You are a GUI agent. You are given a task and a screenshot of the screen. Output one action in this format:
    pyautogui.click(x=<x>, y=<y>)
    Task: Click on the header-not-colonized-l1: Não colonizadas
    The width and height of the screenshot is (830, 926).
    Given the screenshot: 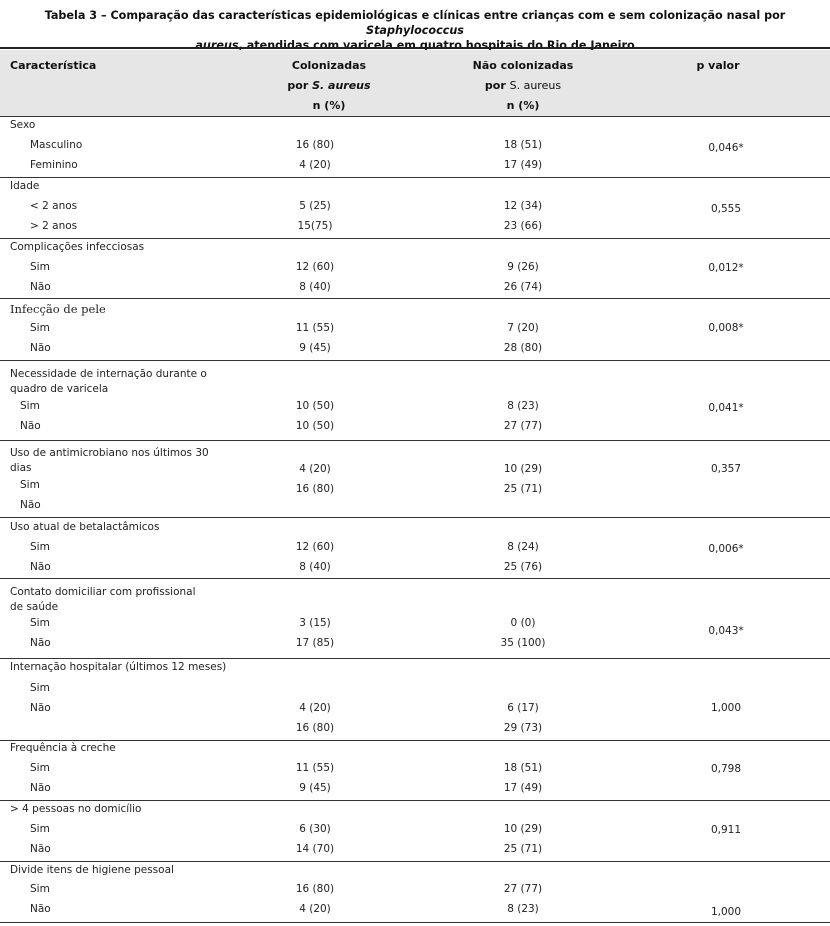 What is the action you would take?
    pyautogui.click(x=523, y=65)
    